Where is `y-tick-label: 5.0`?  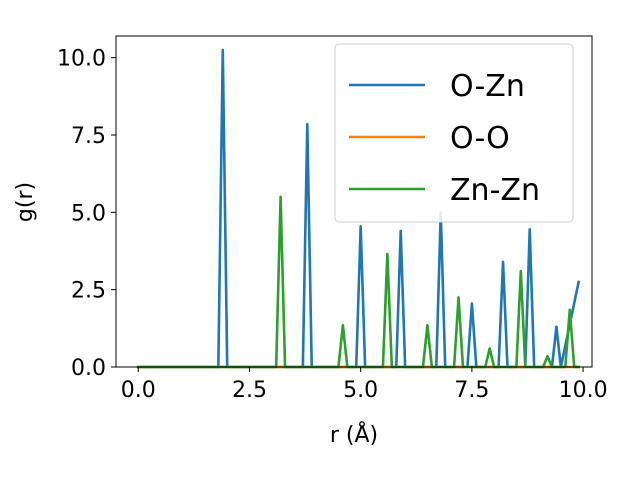 y-tick-label: 5.0 is located at coordinates (88, 213).